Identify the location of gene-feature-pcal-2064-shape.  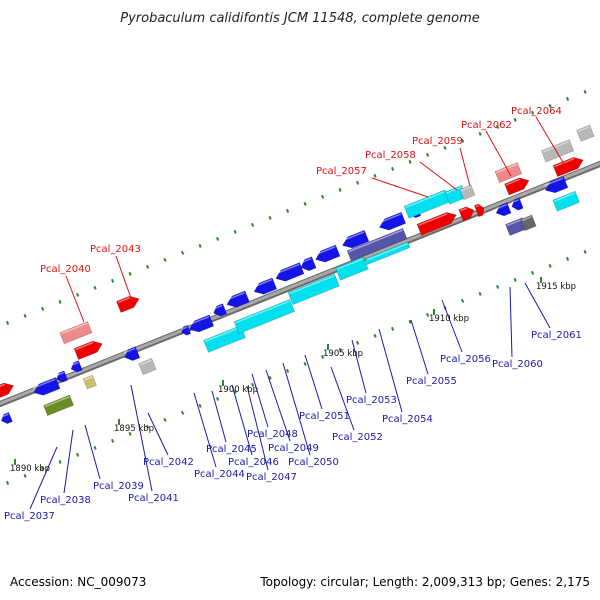
(558, 151).